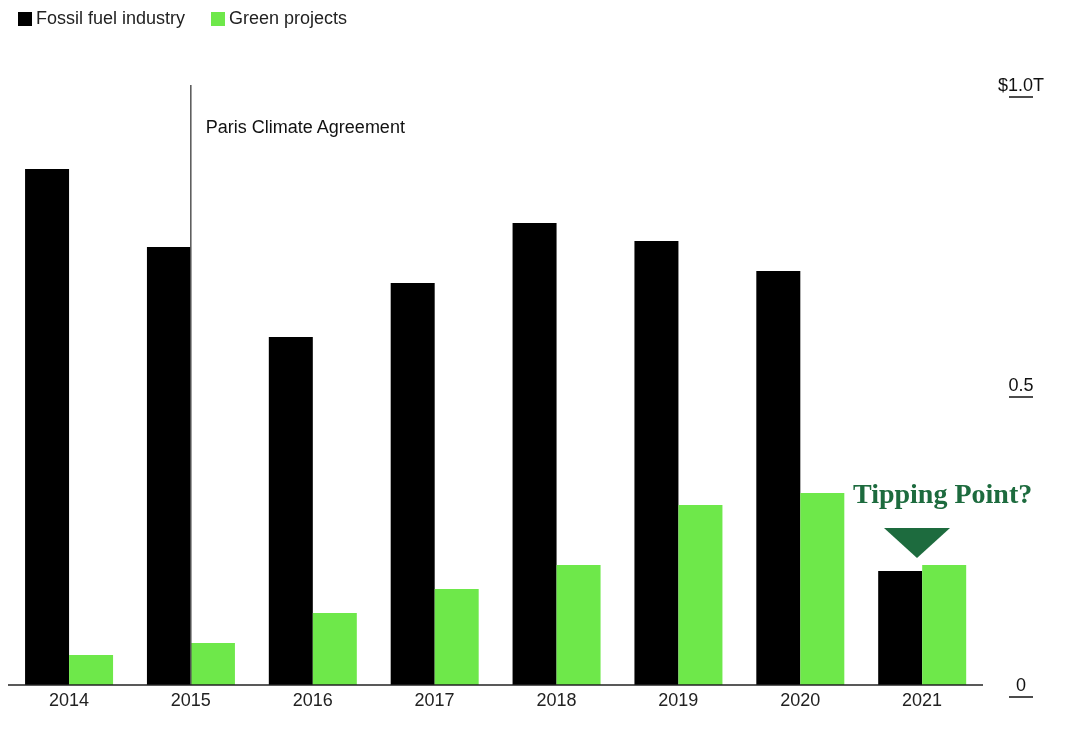 The width and height of the screenshot is (1091, 743). I want to click on ref-line-label: Paris Climate Agreement, so click(305, 126).